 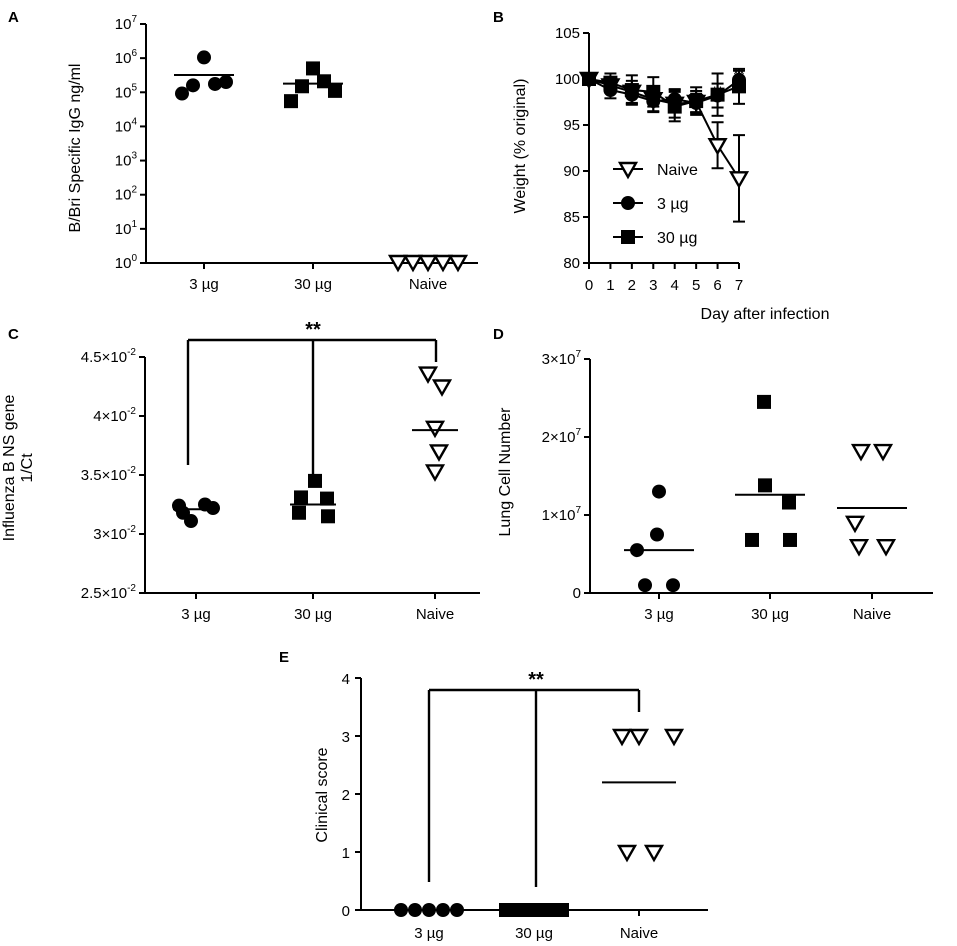 I want to click on panel-b-y-axis-title: Weight (% original), so click(x=520, y=146).